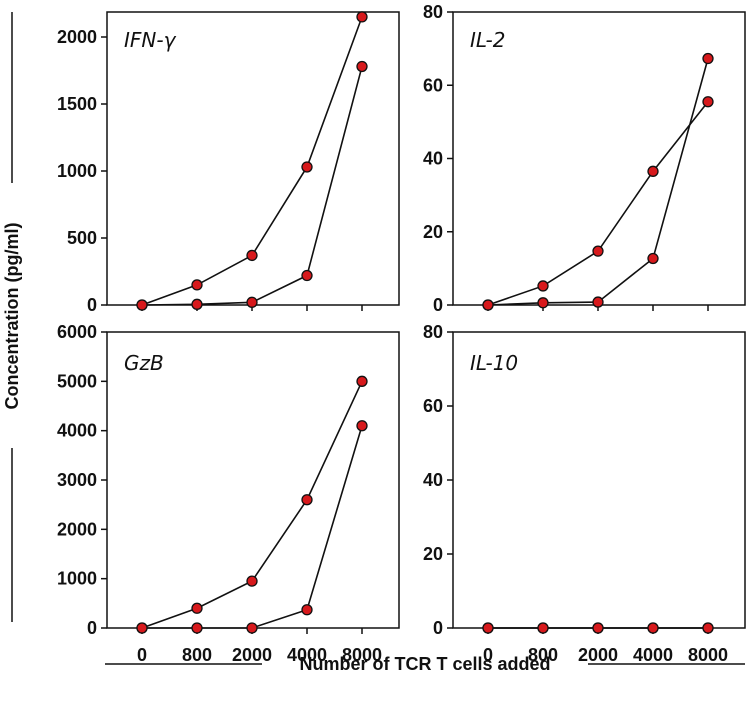  What do you see at coordinates (144, 363) in the screenshot?
I see `panel-title: GzB` at bounding box center [144, 363].